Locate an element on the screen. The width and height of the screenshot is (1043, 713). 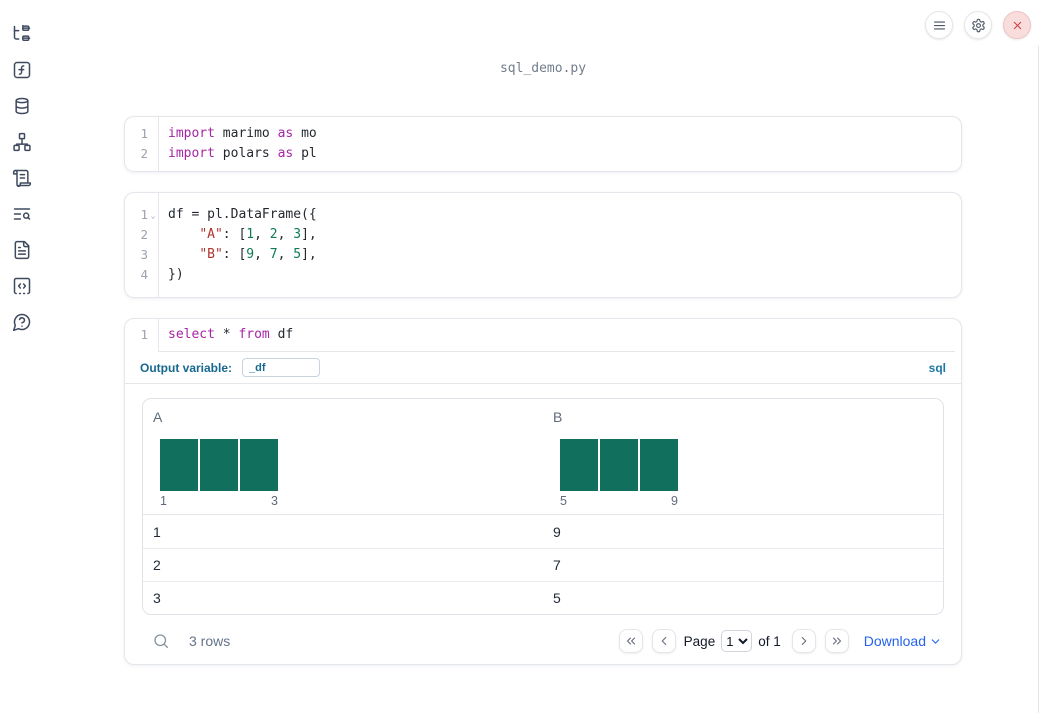
sidebar is located at coordinates (22, 356).